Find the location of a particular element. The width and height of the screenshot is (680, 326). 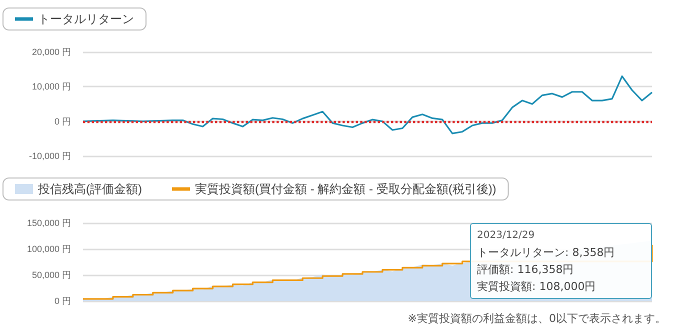

legend-label: 実質投資額(買付金額 - 解約金額 - 受取分配金額(税引後)) is located at coordinates (345, 189).